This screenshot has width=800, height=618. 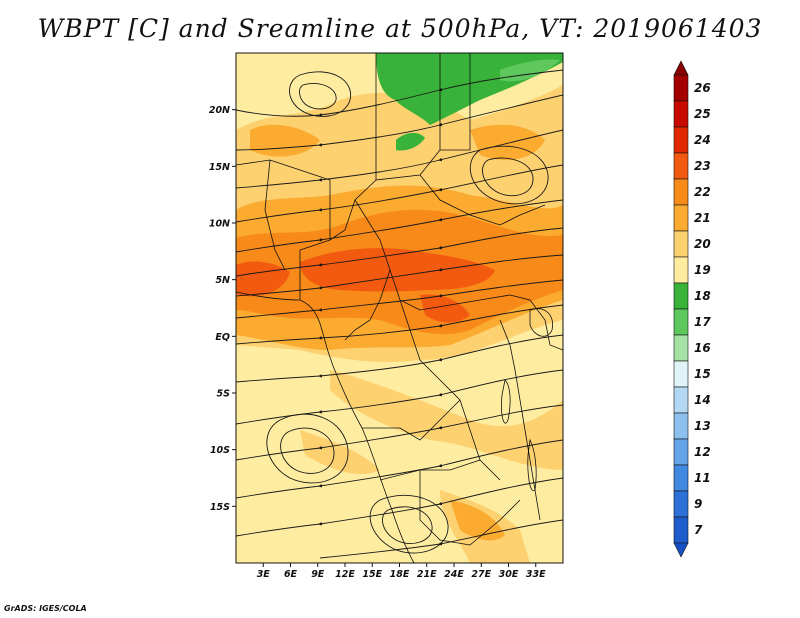 I want to click on lon-tick-label: 12E, so click(x=345, y=574).